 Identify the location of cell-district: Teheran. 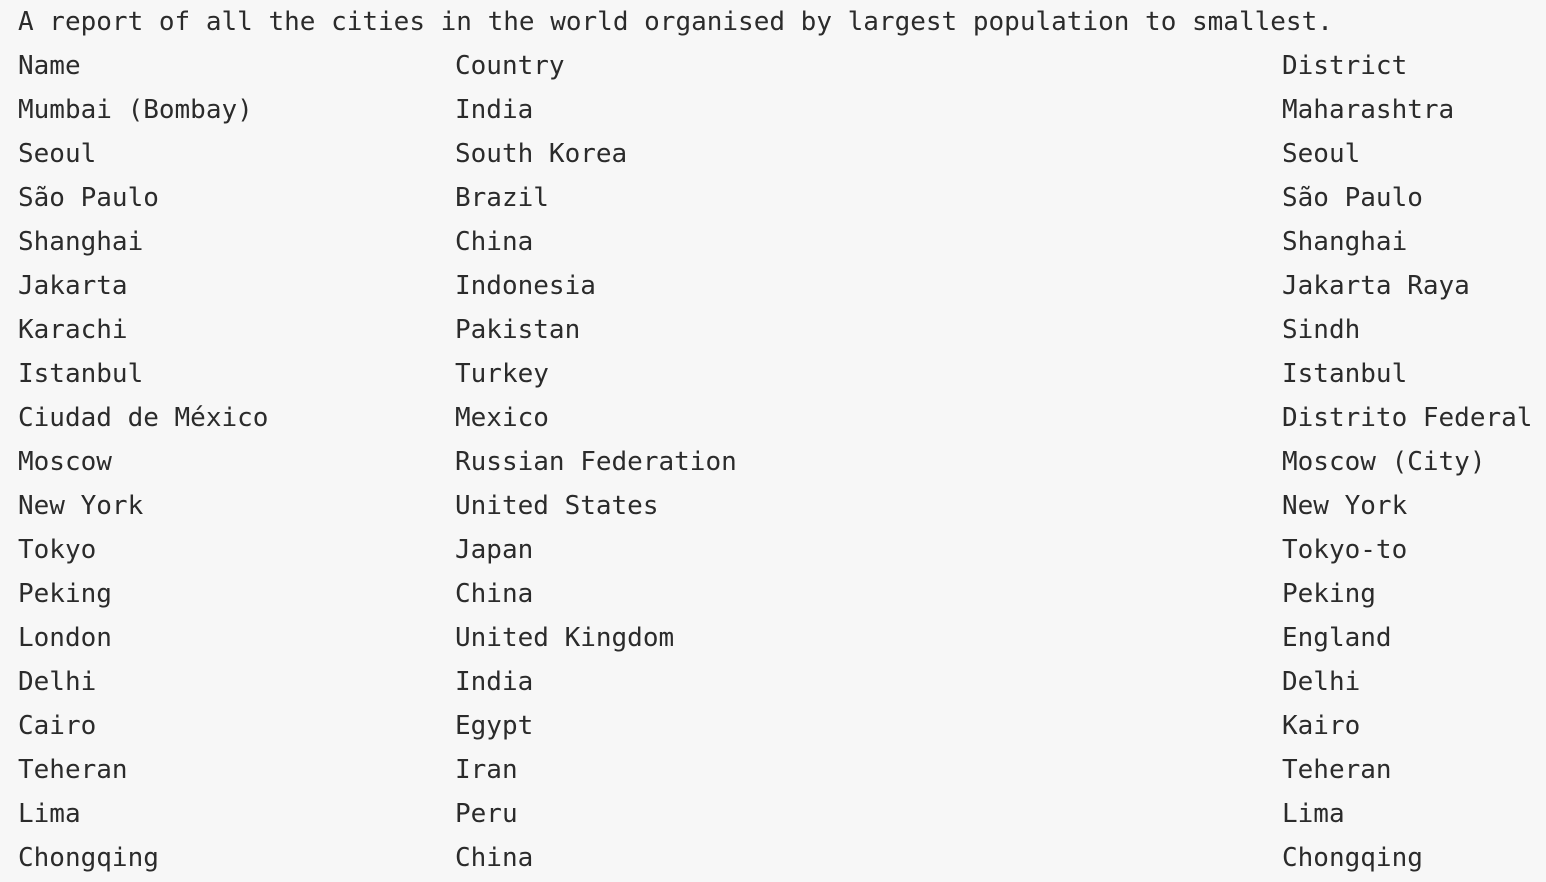
(1337, 770).